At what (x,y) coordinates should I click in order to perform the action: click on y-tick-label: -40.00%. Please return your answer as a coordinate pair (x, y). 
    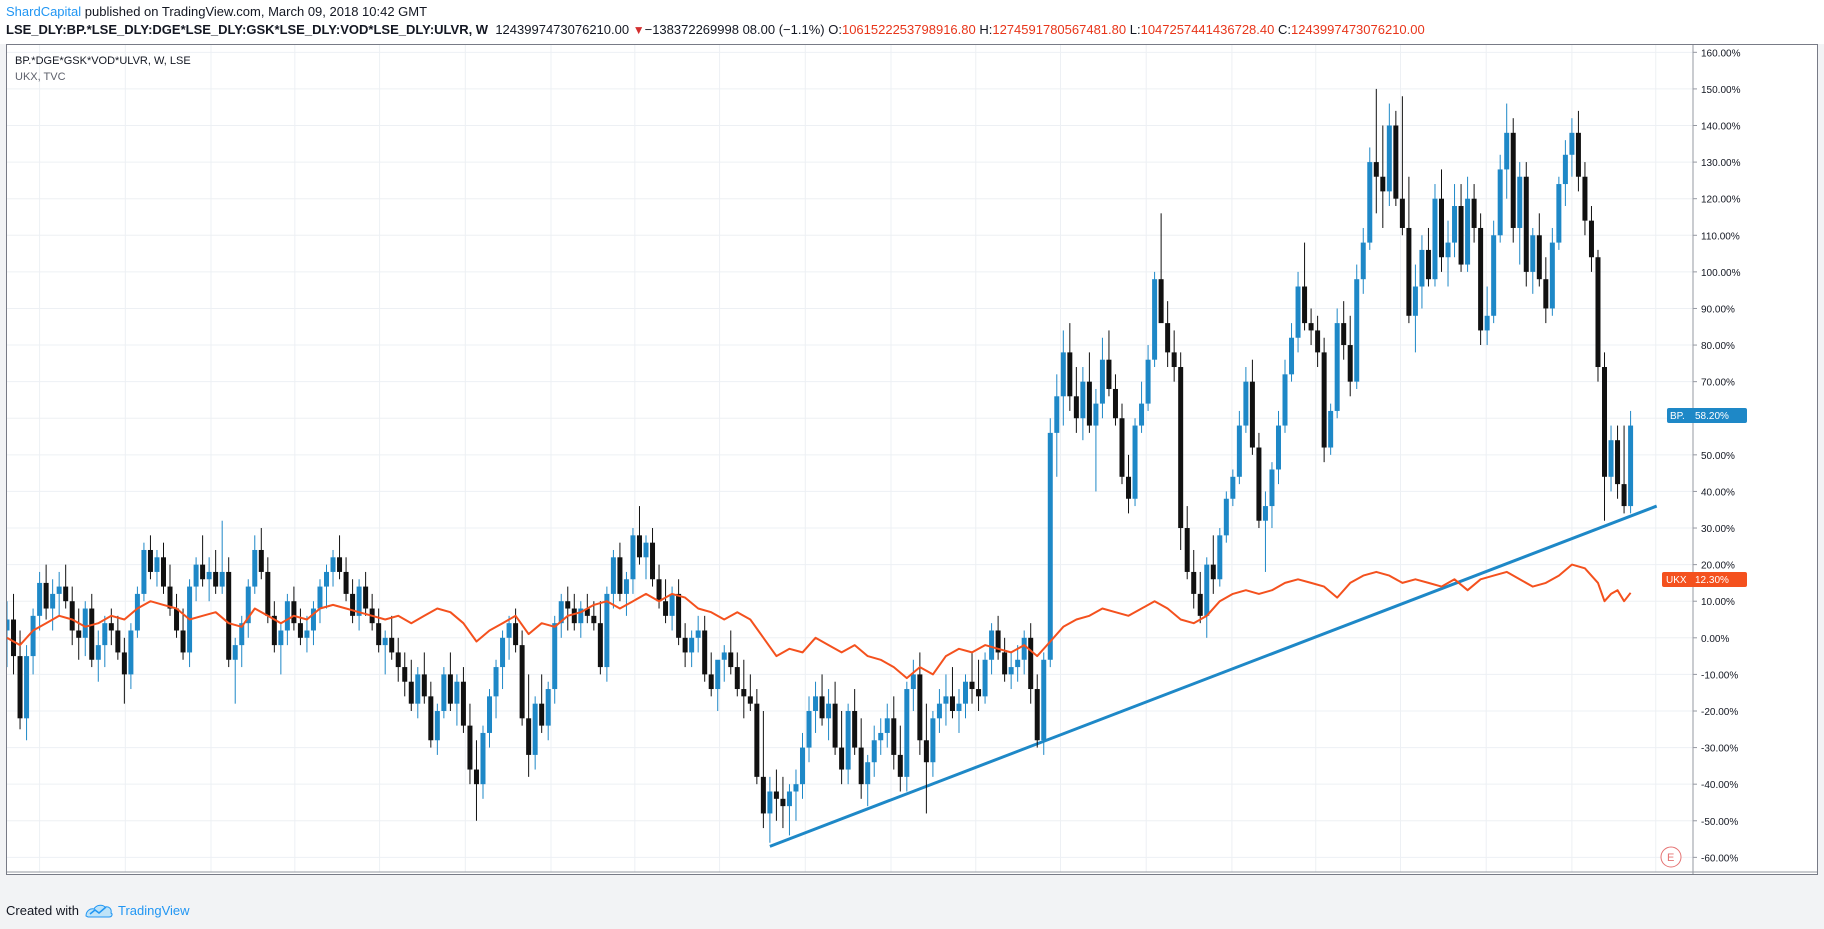
    Looking at the image, I should click on (1719, 785).